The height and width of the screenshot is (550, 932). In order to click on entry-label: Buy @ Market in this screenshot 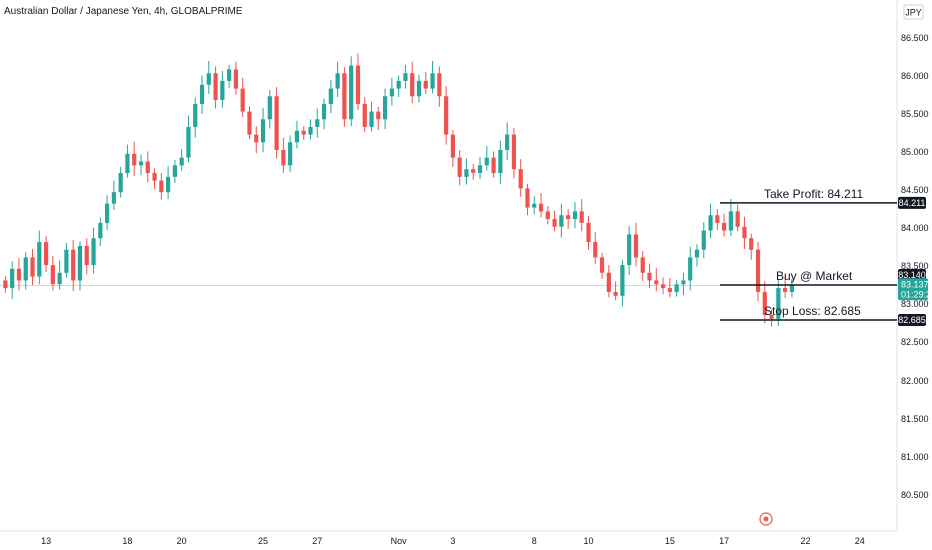, I will do `click(814, 276)`.